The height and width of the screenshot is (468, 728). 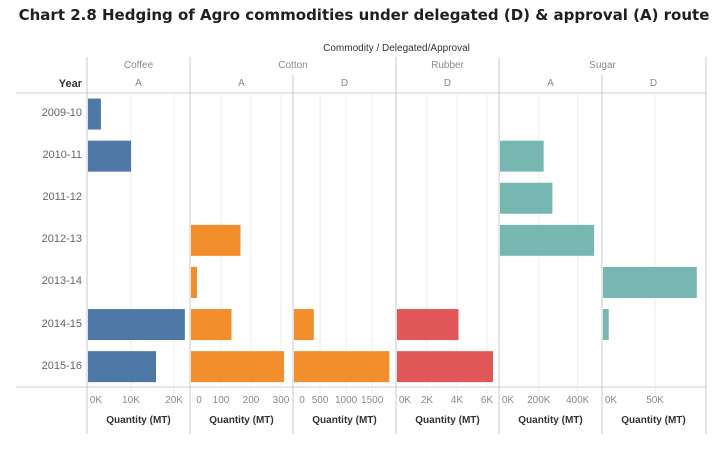 What do you see at coordinates (655, 400) in the screenshot?
I see `tick-label: 50K` at bounding box center [655, 400].